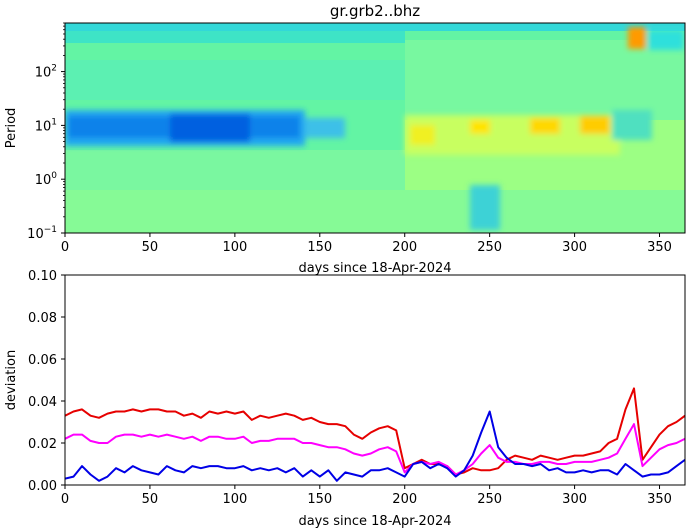 The height and width of the screenshot is (531, 690). Describe the element at coordinates (42, 444) in the screenshot. I see `deviation-y-tick-label: 0.02` at that location.